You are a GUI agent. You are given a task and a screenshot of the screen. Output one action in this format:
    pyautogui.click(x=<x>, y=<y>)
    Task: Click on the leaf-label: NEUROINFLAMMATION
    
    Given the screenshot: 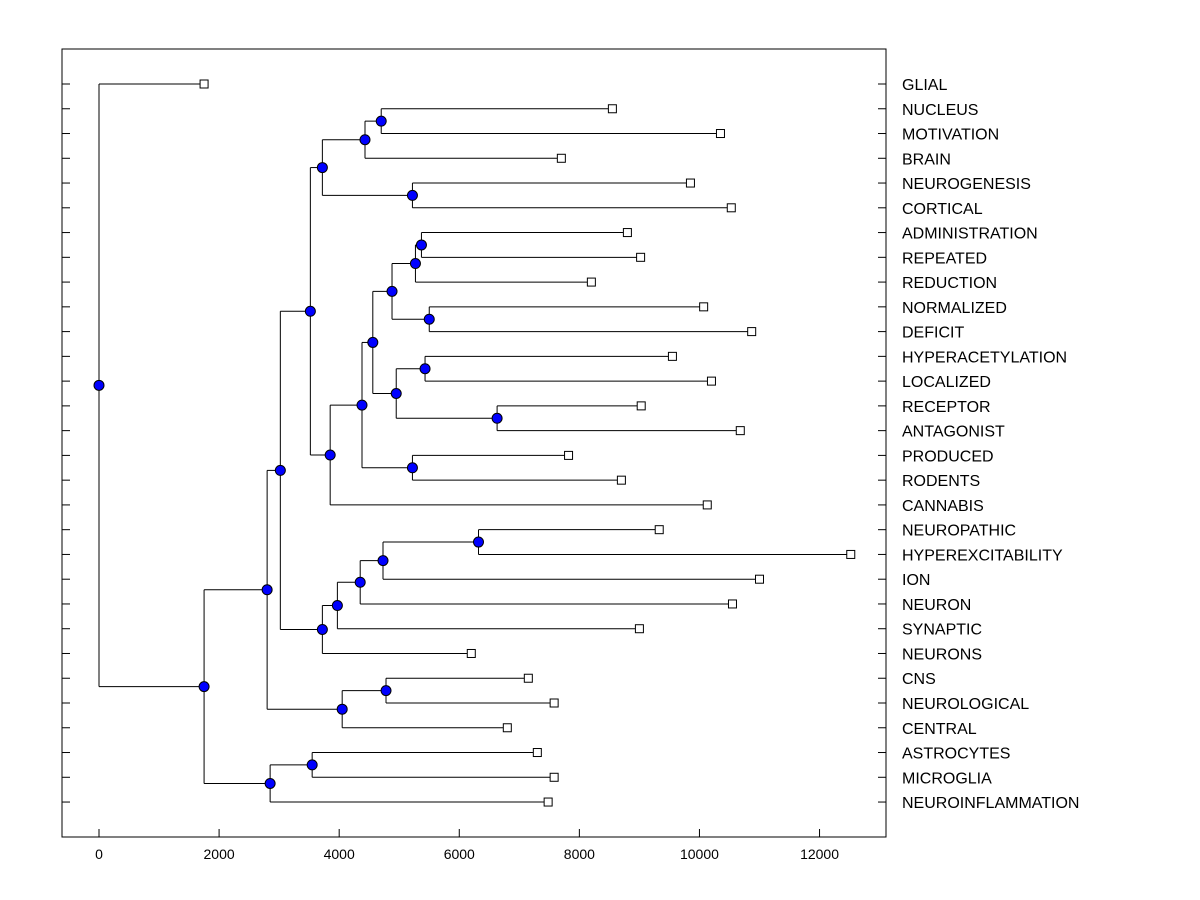 What is the action you would take?
    pyautogui.click(x=990, y=803)
    